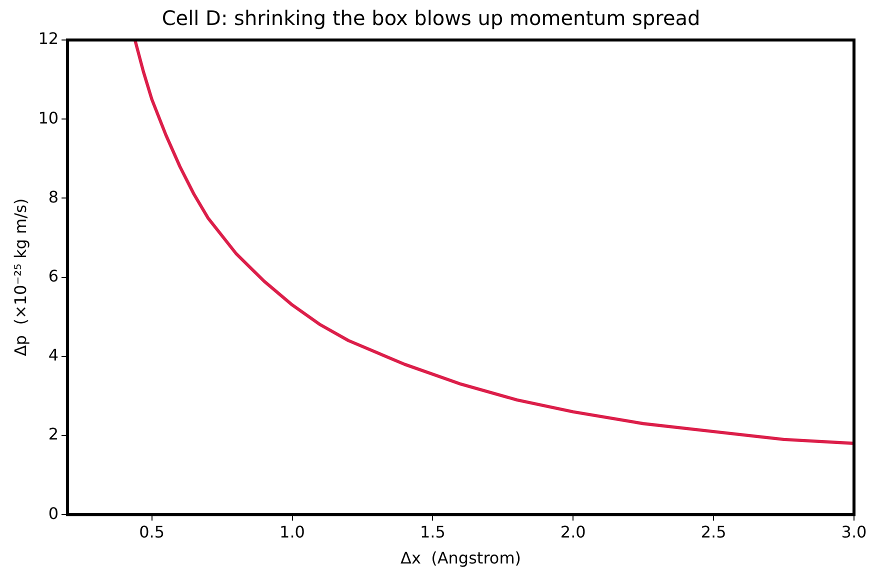 This screenshot has width=882, height=577. I want to click on x-tick-label: 2.0, so click(573, 532).